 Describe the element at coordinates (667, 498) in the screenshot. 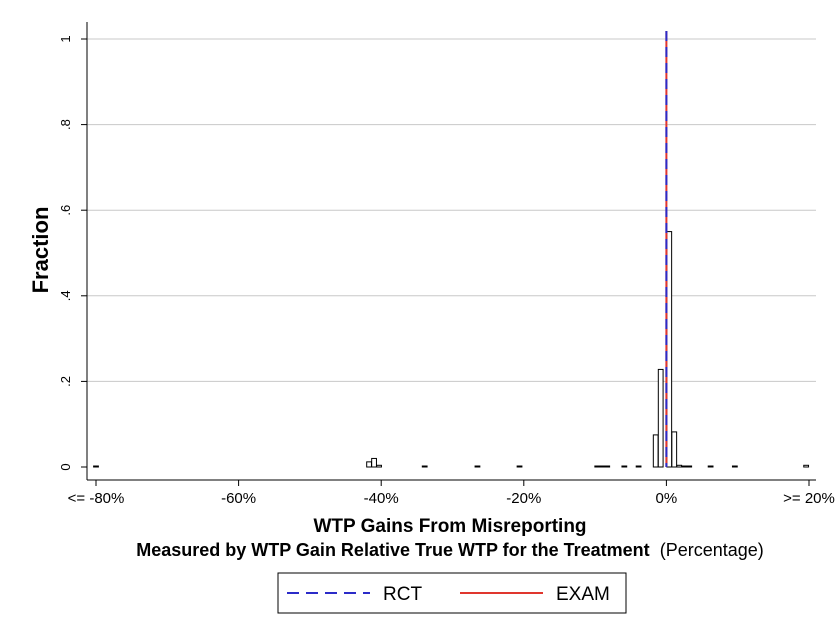

I see `x-tick-label: 0%` at that location.